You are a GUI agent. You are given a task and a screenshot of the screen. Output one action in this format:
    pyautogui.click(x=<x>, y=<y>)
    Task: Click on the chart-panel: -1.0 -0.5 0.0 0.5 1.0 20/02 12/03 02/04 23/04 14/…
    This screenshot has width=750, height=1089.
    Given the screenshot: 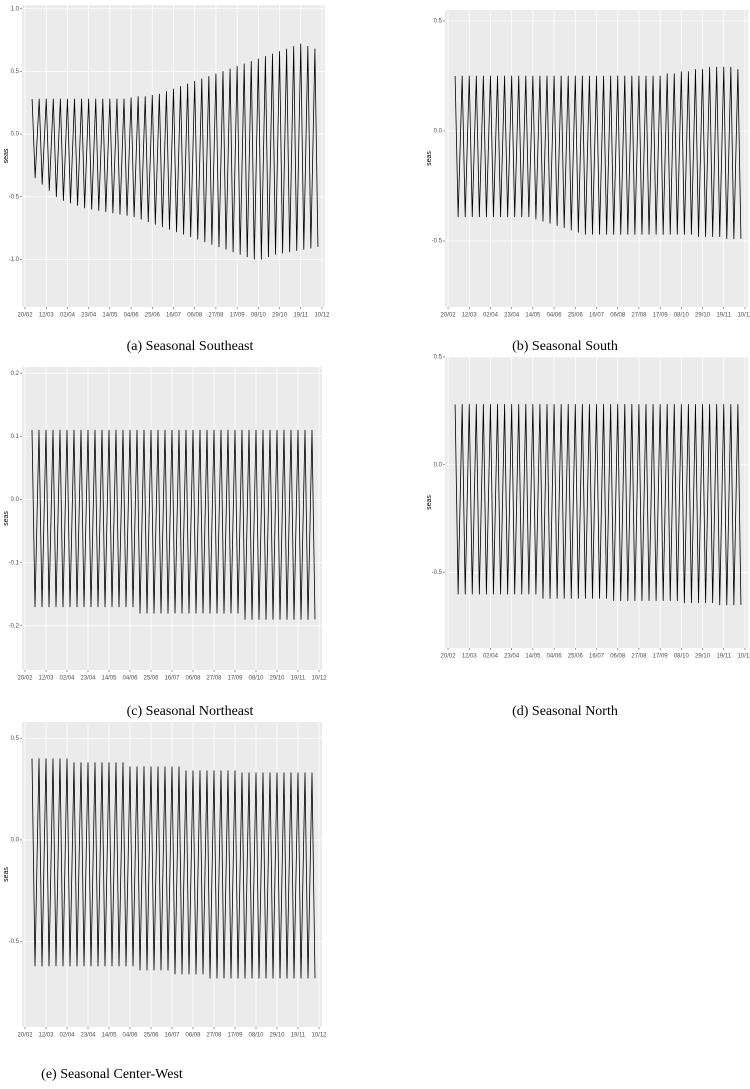 What is the action you would take?
    pyautogui.click(x=166, y=179)
    